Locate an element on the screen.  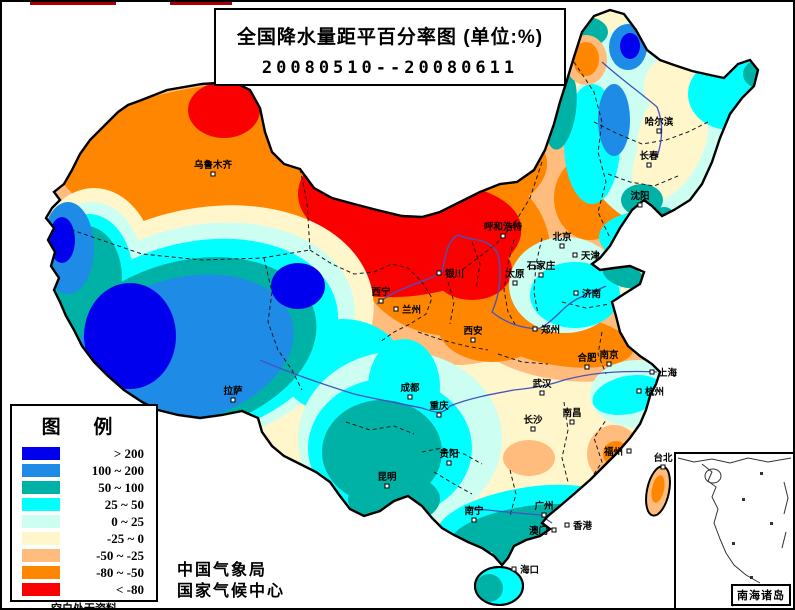
legend-range-label: 100 ~ 200 is located at coordinates (117, 470).